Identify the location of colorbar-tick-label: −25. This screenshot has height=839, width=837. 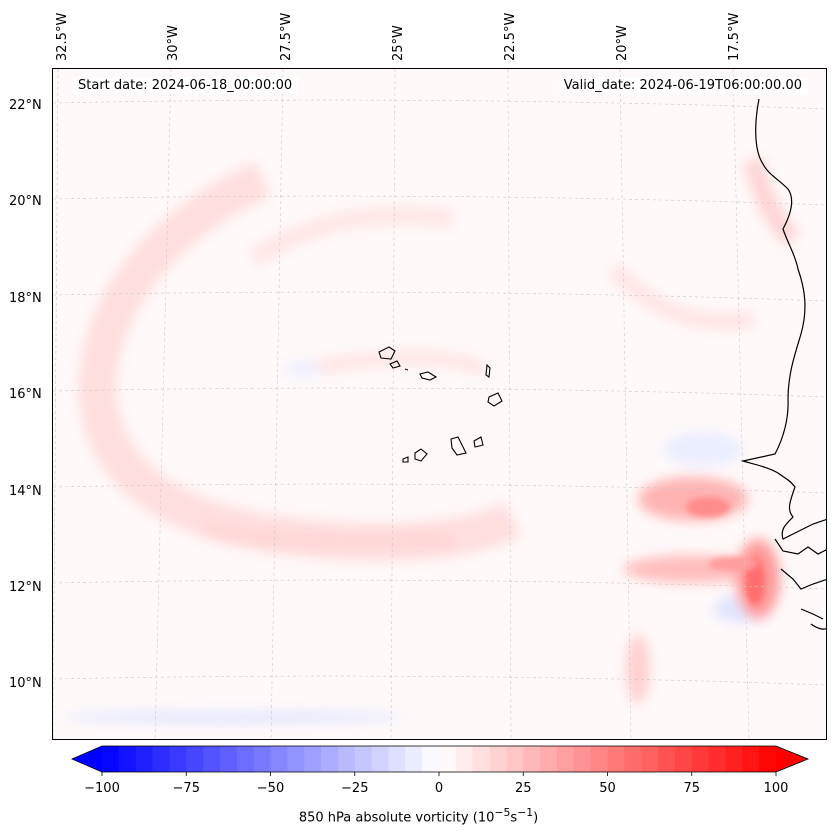
(355, 788).